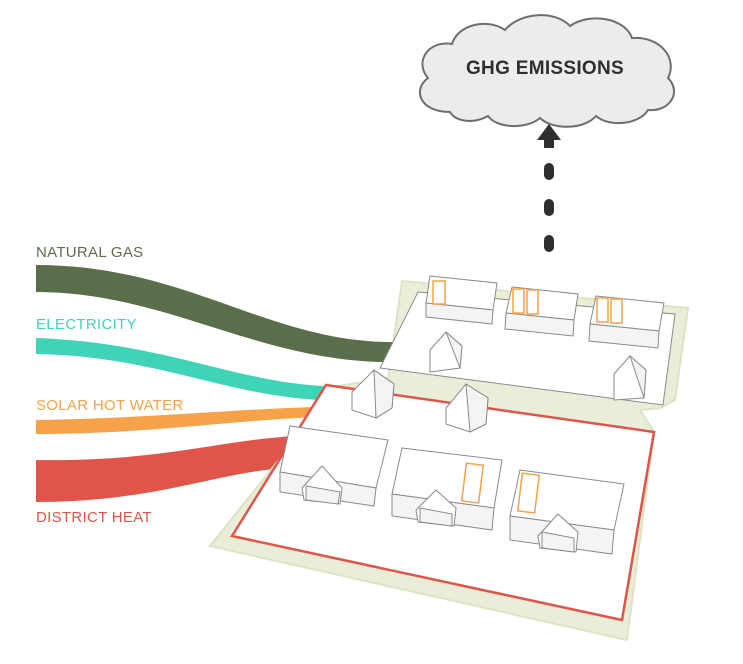 The image size is (743, 664). What do you see at coordinates (90, 252) in the screenshot?
I see `natural-gas-label: NATURAL GAS` at bounding box center [90, 252].